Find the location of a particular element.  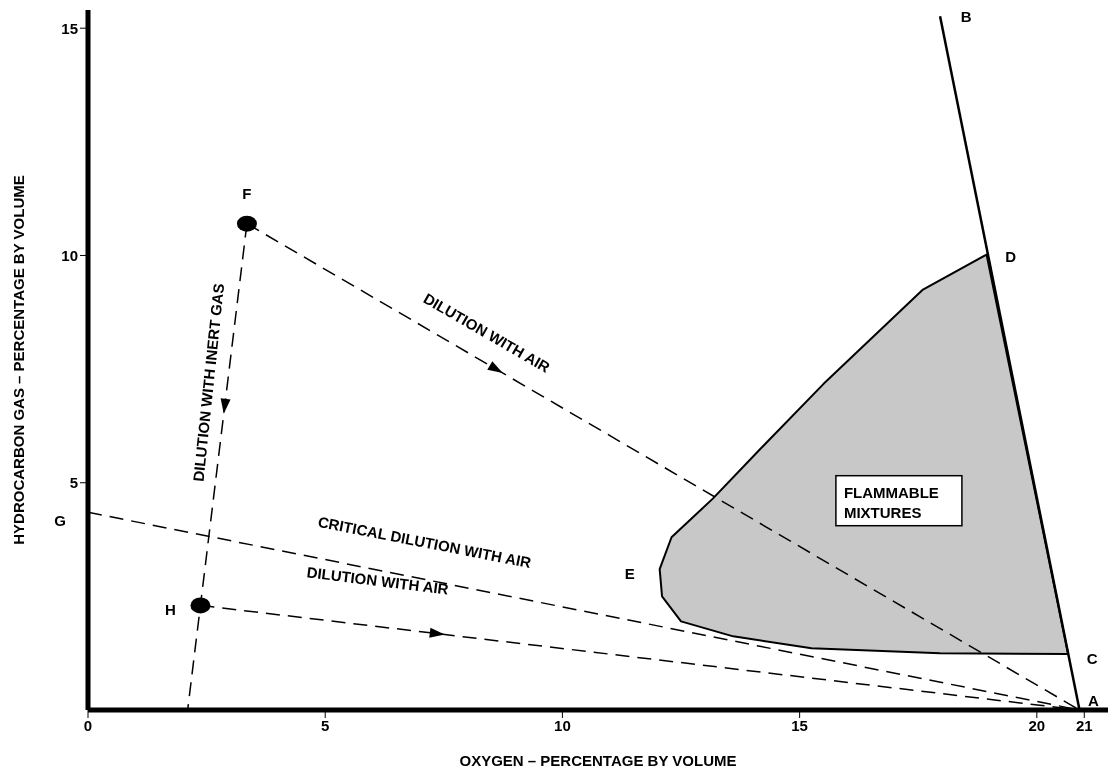

annotation: G is located at coordinates (60, 520).